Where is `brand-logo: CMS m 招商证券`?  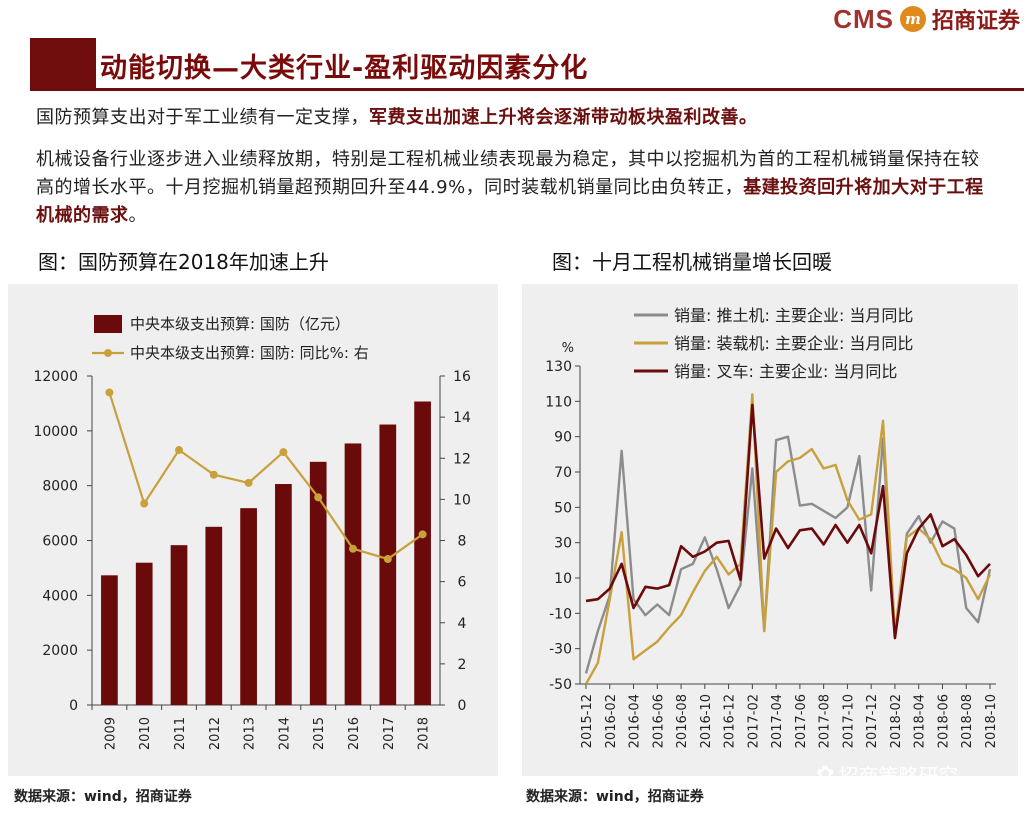
brand-logo: CMS m 招商证券 is located at coordinates (926, 19).